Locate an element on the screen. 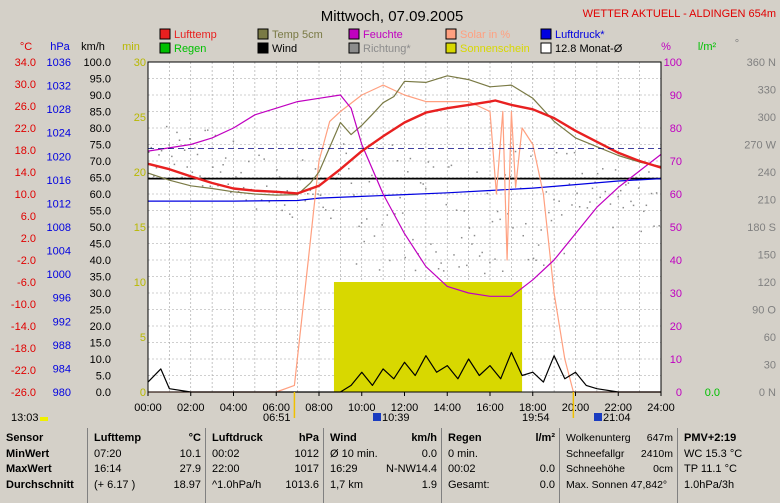 This screenshot has width=780, height=503. moonset-time: 21:04 is located at coordinates (617, 418).